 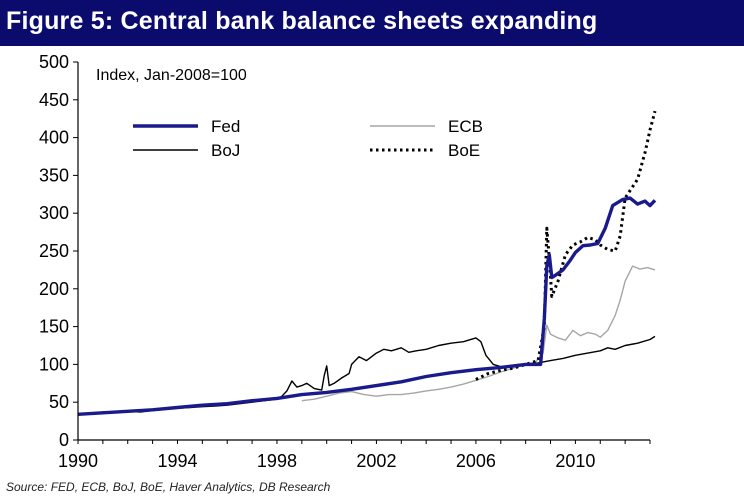 What do you see at coordinates (54, 62) in the screenshot?
I see `y-tick-label: 500` at bounding box center [54, 62].